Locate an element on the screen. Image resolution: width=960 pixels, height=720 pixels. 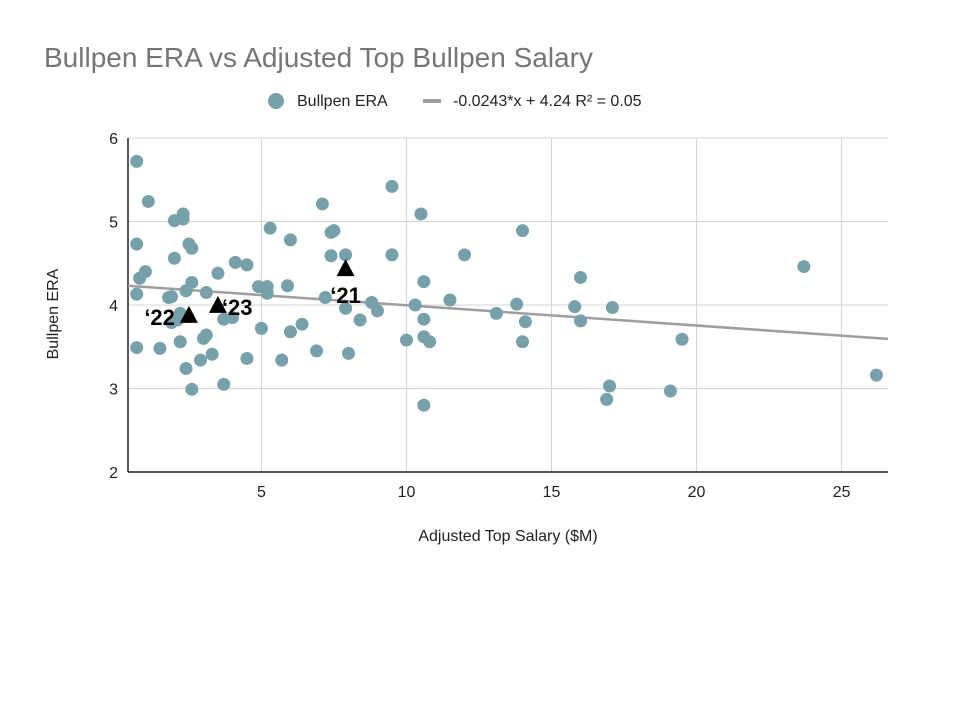
annotation-label: ‘23 is located at coordinates (237, 307).